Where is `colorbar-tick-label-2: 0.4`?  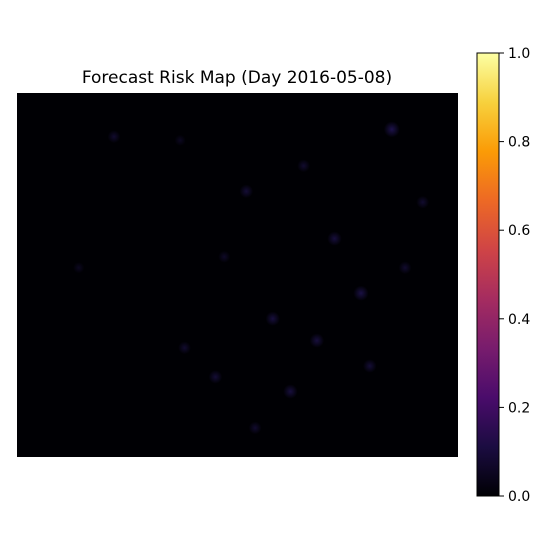 colorbar-tick-label-2: 0.4 is located at coordinates (519, 320).